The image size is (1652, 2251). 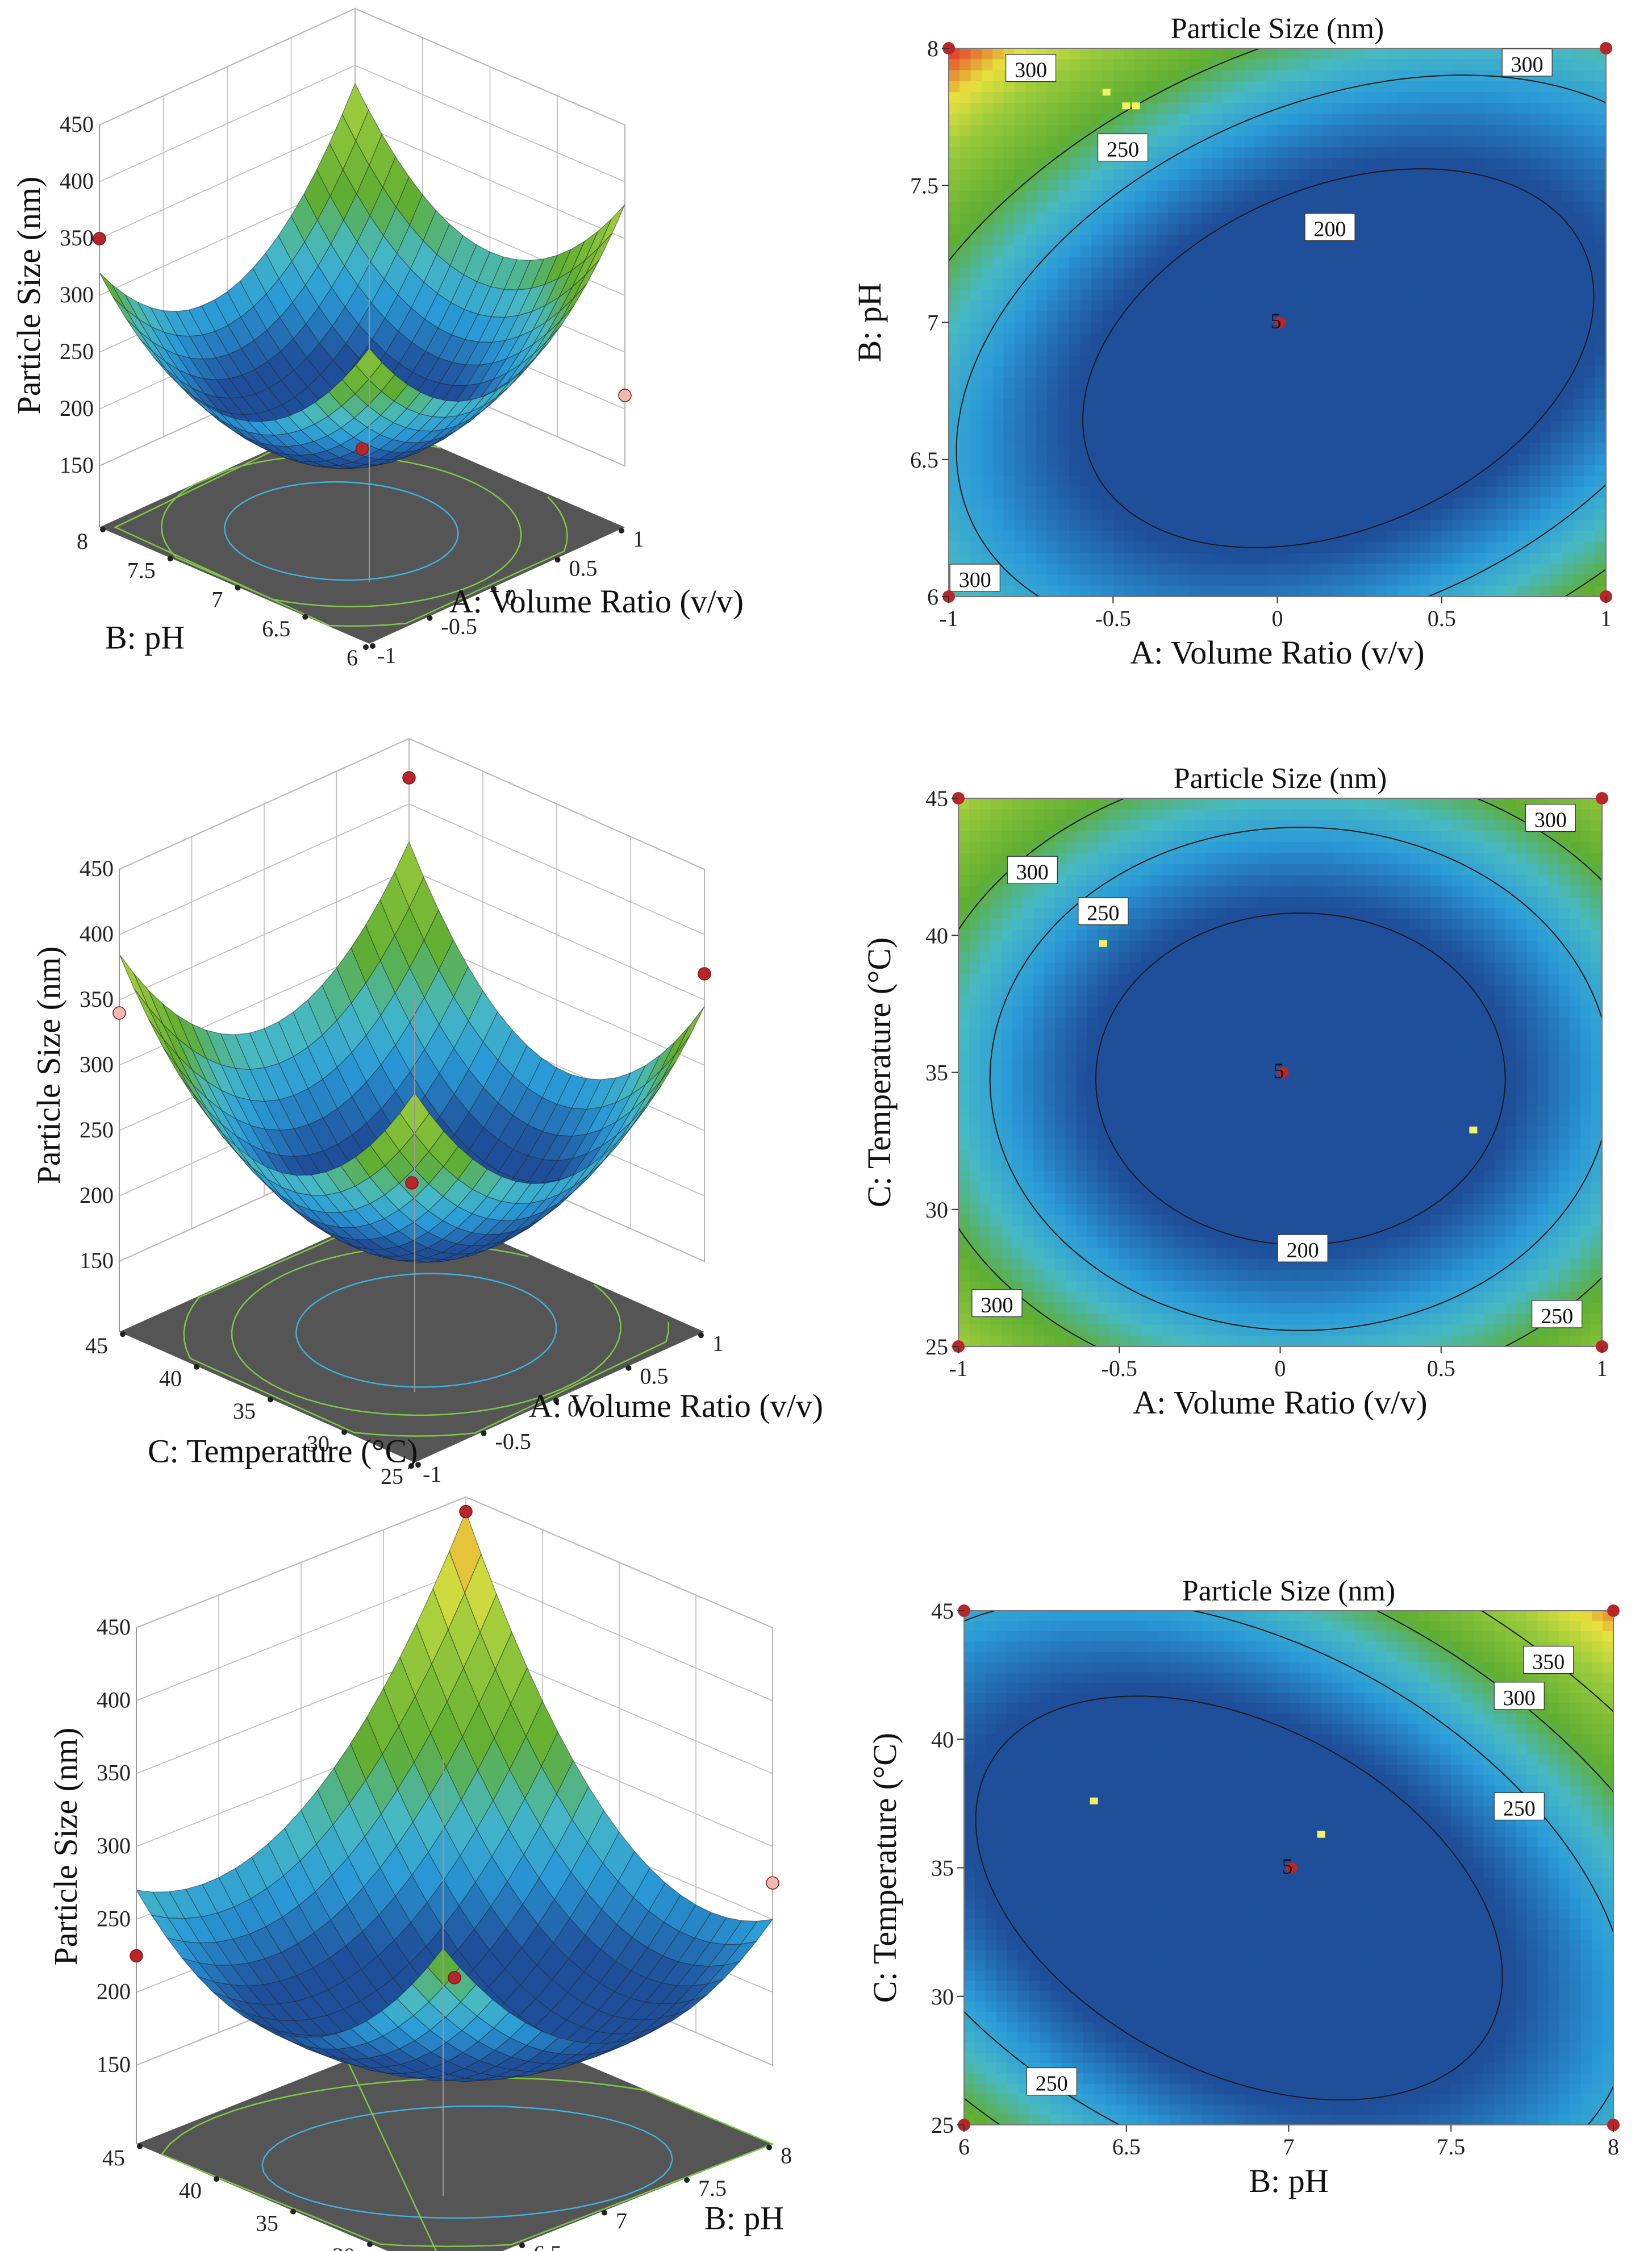 What do you see at coordinates (596, 602) in the screenshot?
I see `x-axis-label: A: Volume Ratio (v/v)` at bounding box center [596, 602].